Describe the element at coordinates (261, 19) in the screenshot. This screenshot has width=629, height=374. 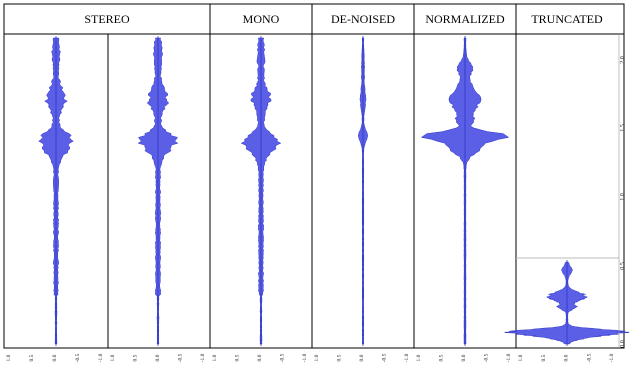
I see `header-mono: MONO` at that location.